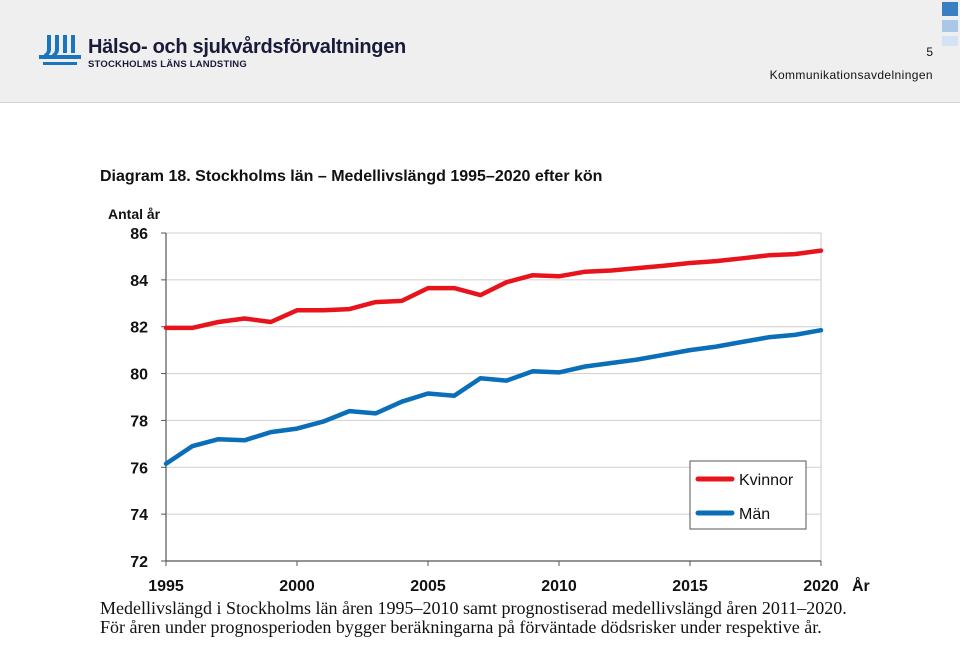 The height and width of the screenshot is (665, 960). Describe the element at coordinates (861, 585) in the screenshot. I see `x-axis-label: År` at that location.